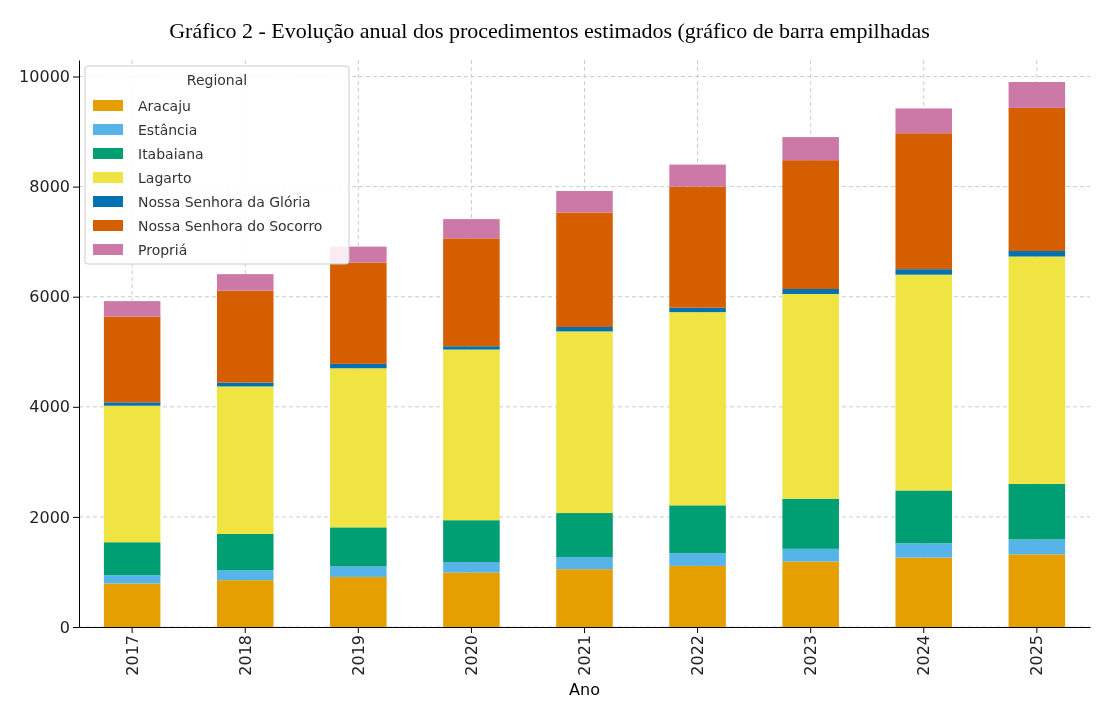 Image resolution: width=1099 pixels, height=702 pixels. Describe the element at coordinates (585, 655) in the screenshot. I see `x-tick-label: 2021` at that location.